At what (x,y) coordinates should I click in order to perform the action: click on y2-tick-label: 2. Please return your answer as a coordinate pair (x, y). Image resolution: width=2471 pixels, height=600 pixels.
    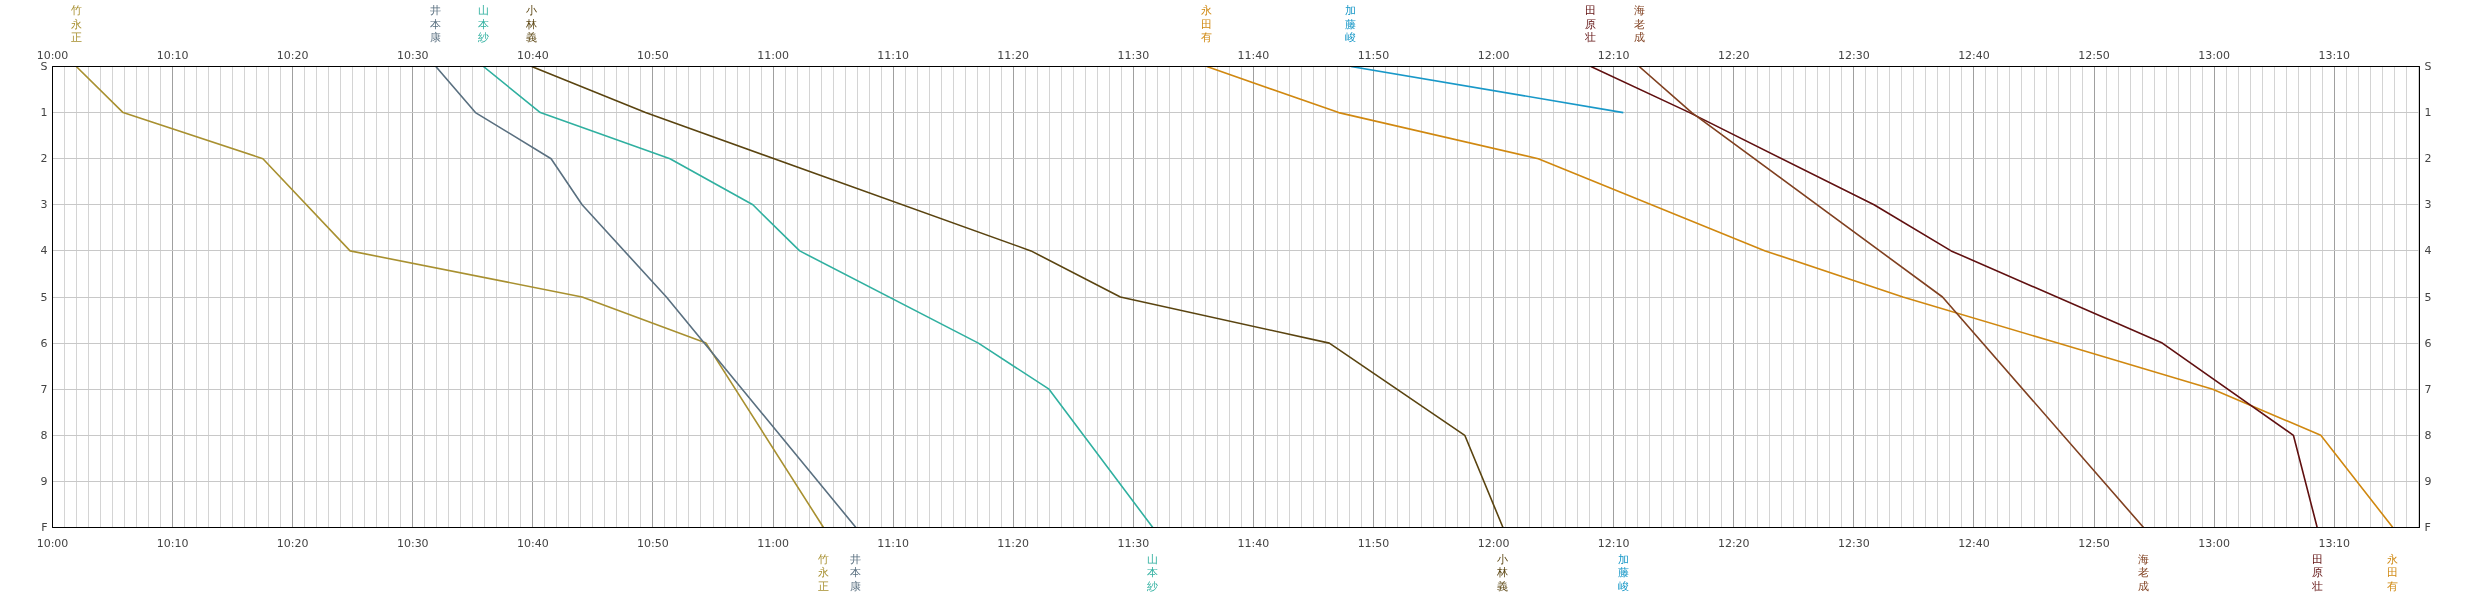
    Looking at the image, I should click on (2428, 159).